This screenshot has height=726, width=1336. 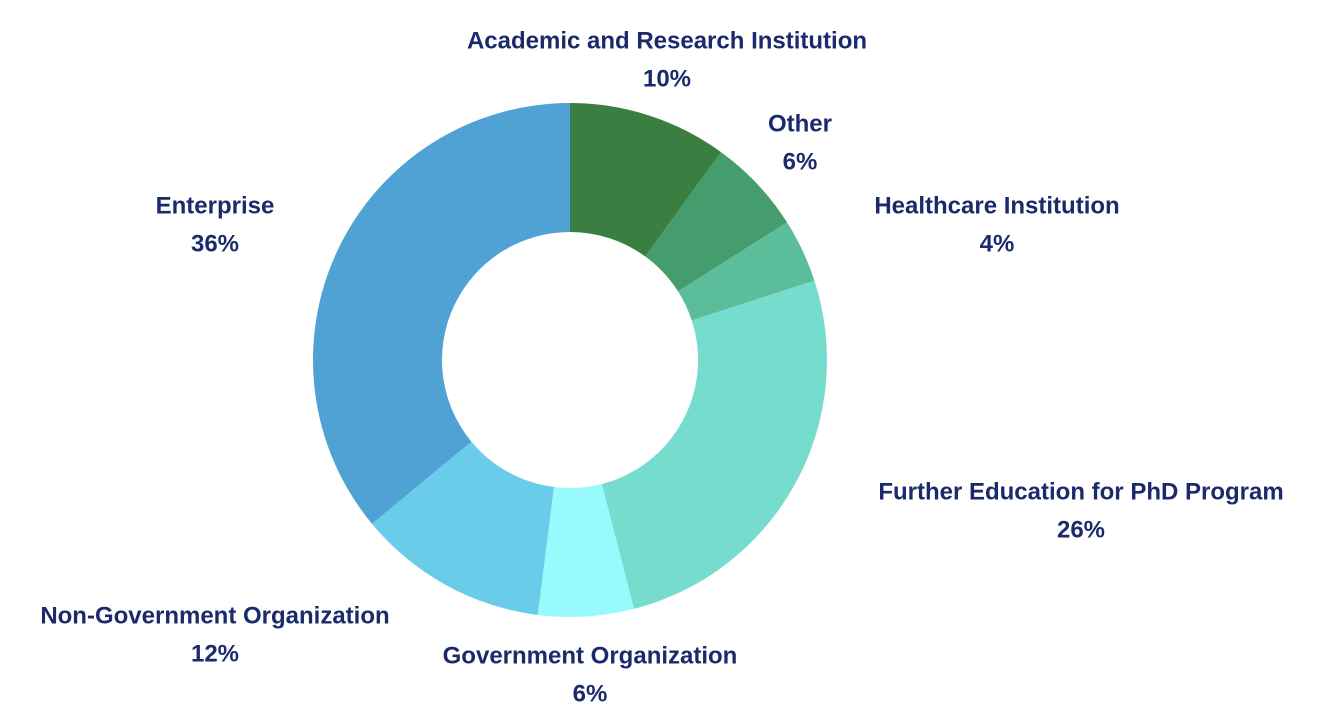 I want to click on slice-value-label: 12%, so click(x=215, y=653).